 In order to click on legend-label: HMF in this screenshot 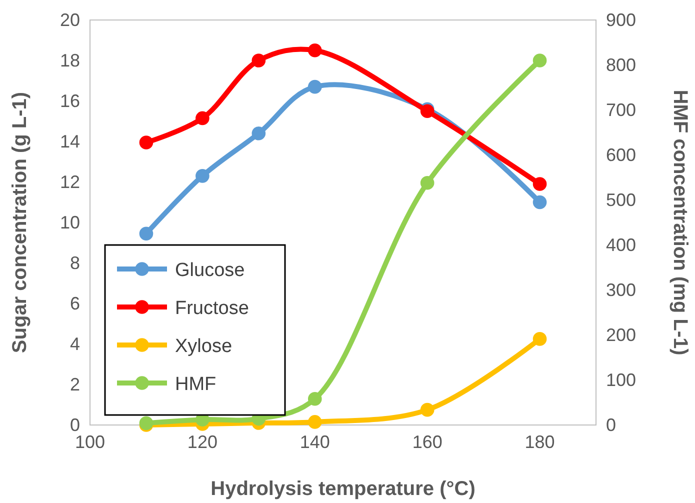, I will do `click(195, 384)`.